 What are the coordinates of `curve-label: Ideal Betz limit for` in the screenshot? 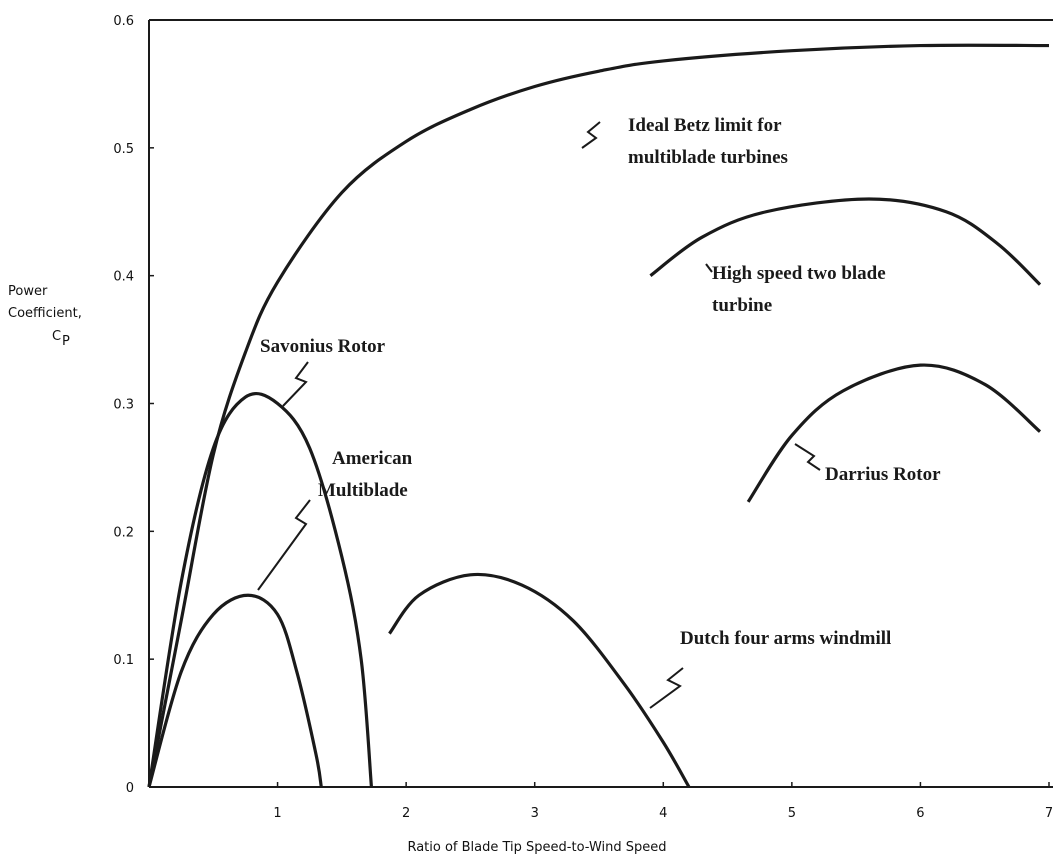 It's located at (705, 125).